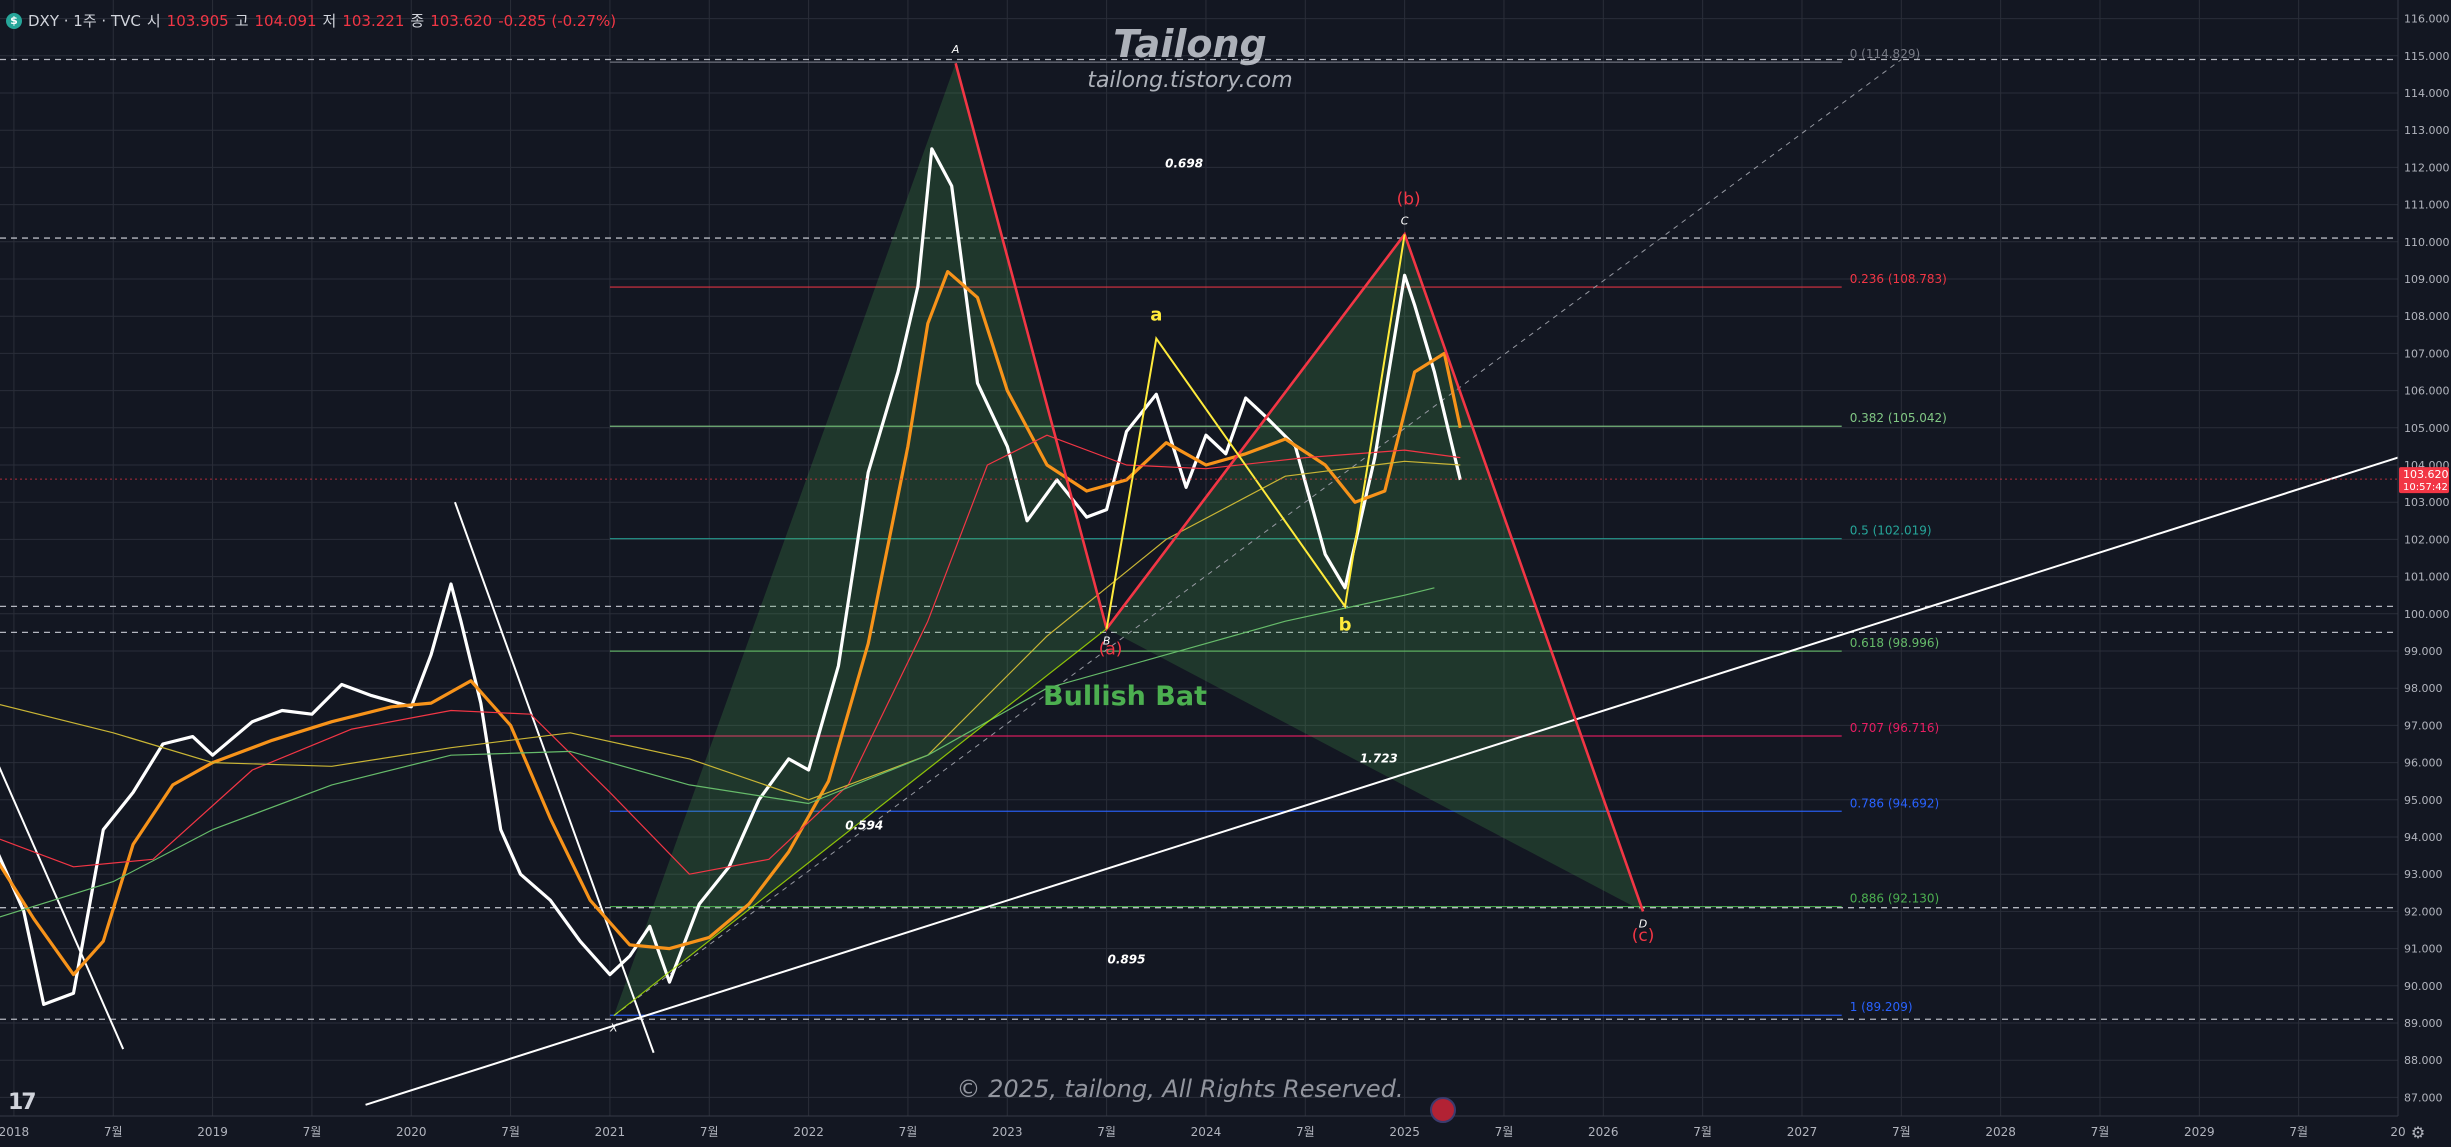  I want to click on pattern-point-label: X, so click(613, 1028).